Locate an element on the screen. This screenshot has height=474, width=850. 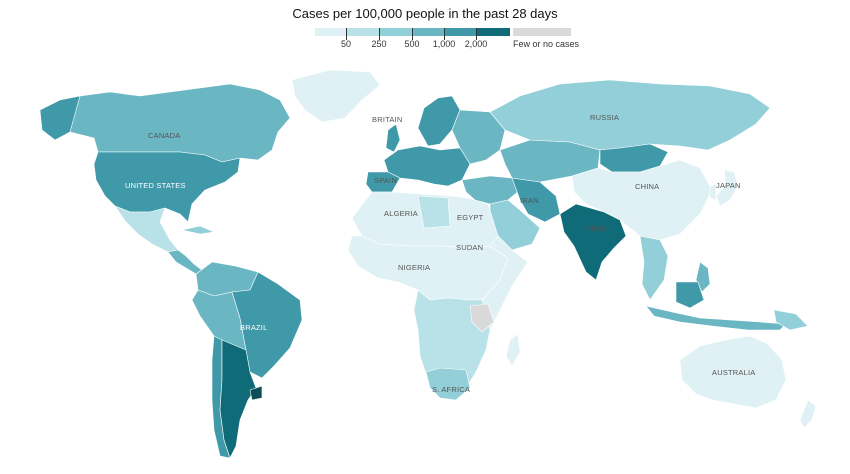
country-britain is located at coordinates (393, 138).